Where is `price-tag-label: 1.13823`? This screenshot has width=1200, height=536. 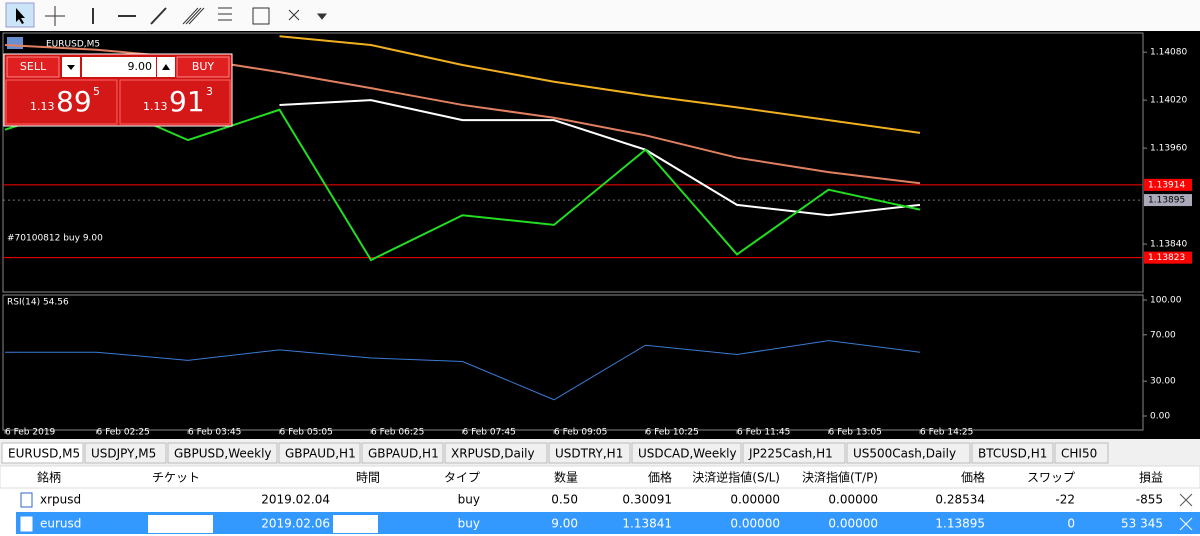 price-tag-label: 1.13823 is located at coordinates (1166, 258).